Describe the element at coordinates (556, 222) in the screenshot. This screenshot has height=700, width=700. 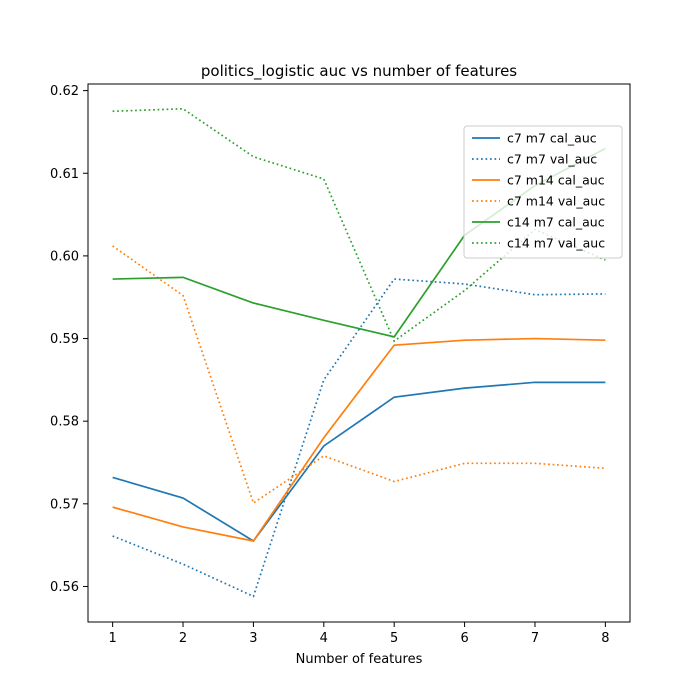
I see `legend-label: c14 m7 cal_auc` at that location.